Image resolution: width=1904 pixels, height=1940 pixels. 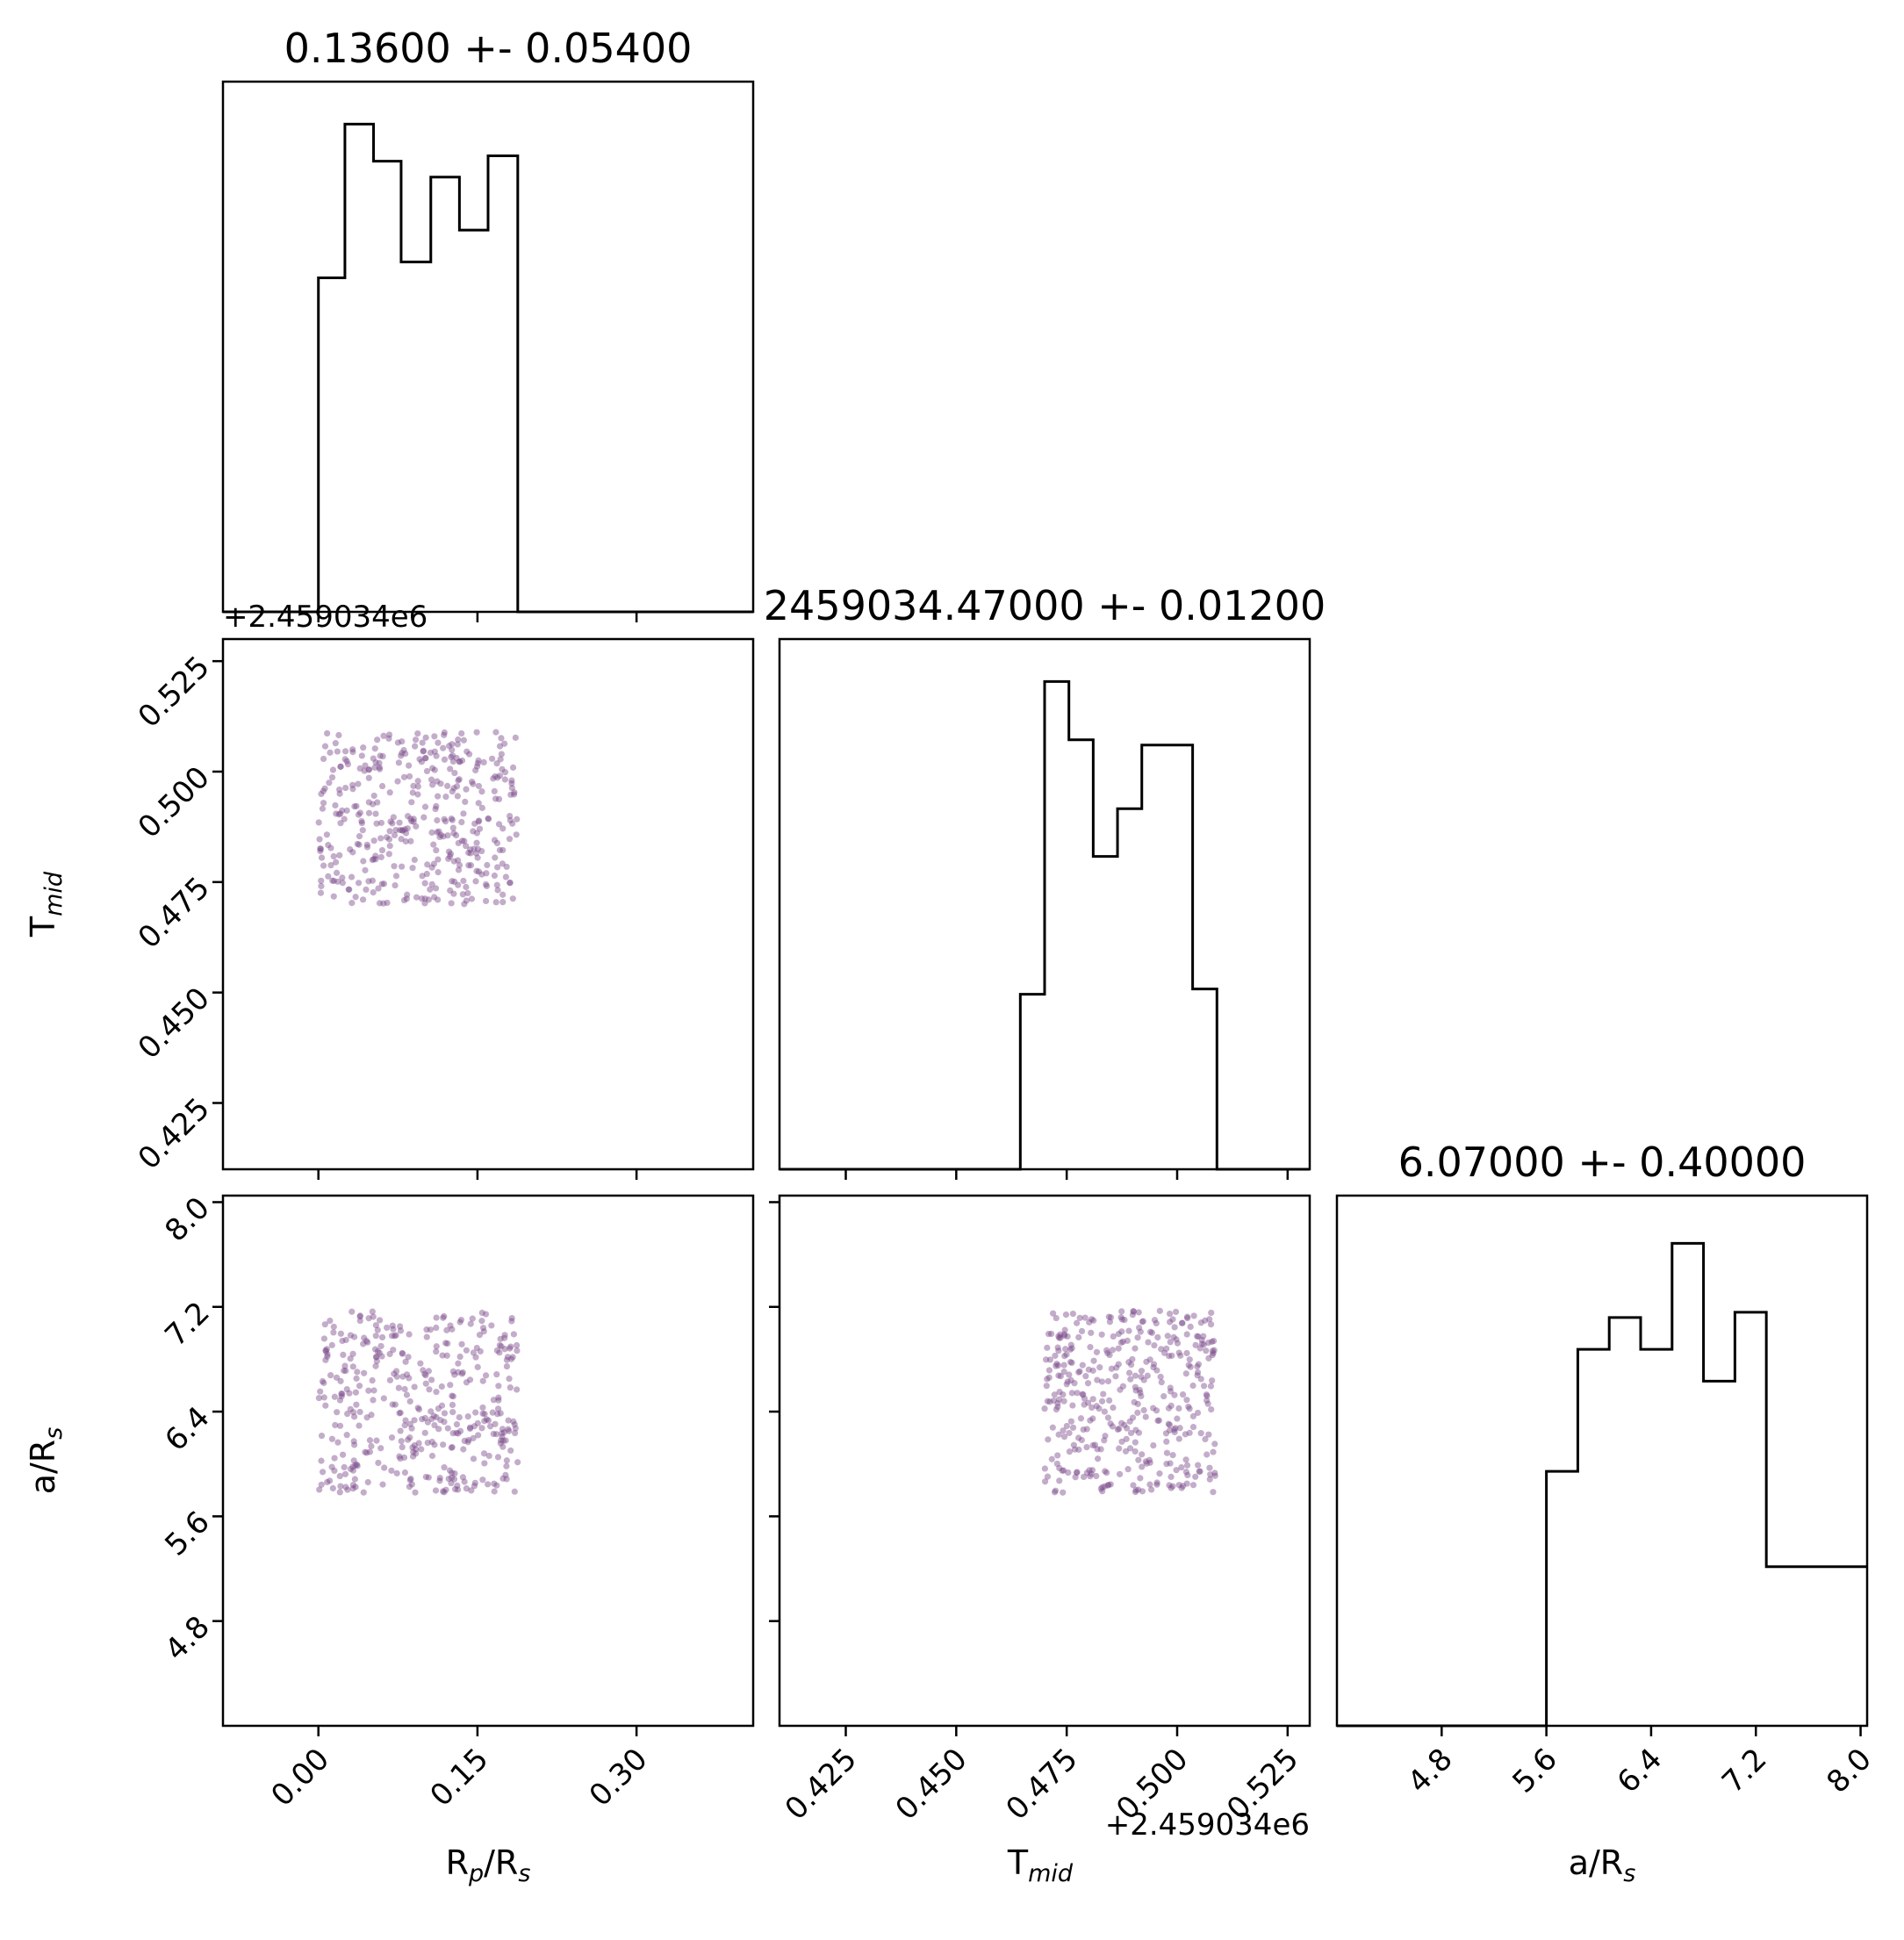 I want to click on axes-frame, so click(x=1044, y=904).